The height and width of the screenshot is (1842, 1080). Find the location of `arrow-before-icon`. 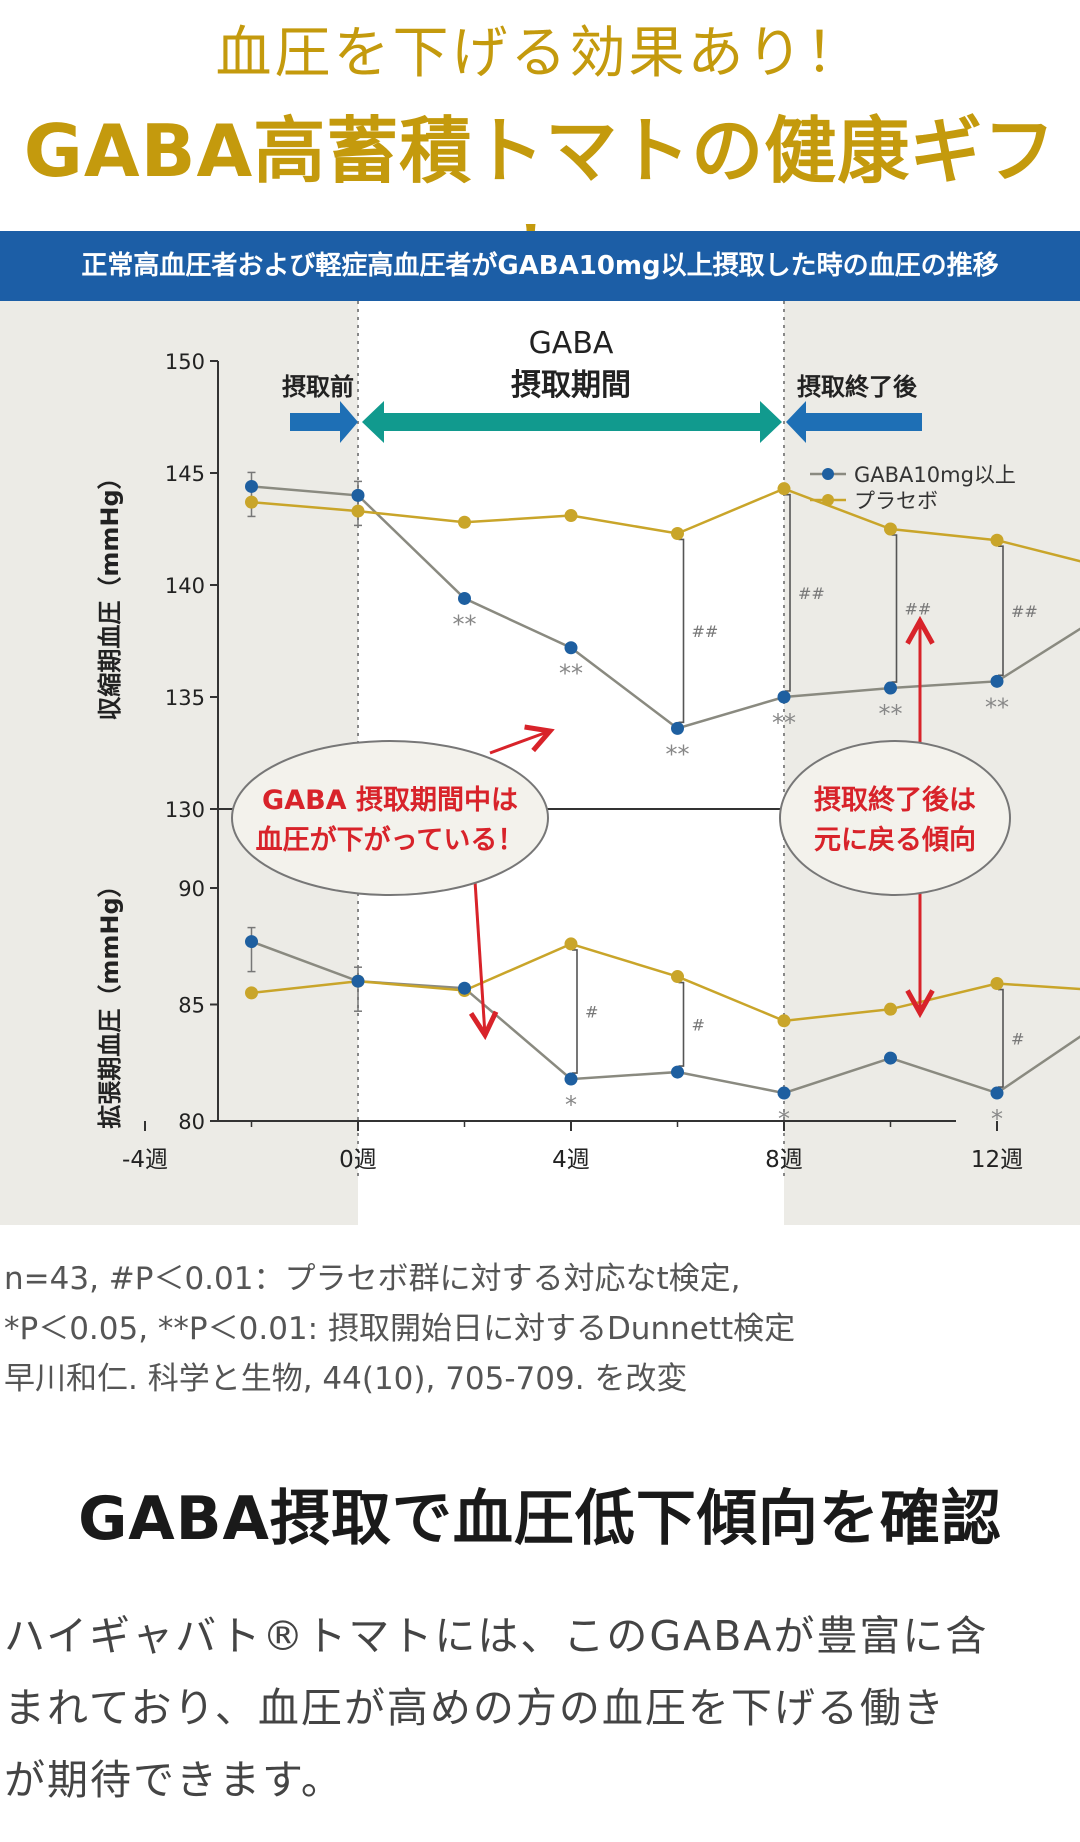

arrow-before-icon is located at coordinates (324, 422).